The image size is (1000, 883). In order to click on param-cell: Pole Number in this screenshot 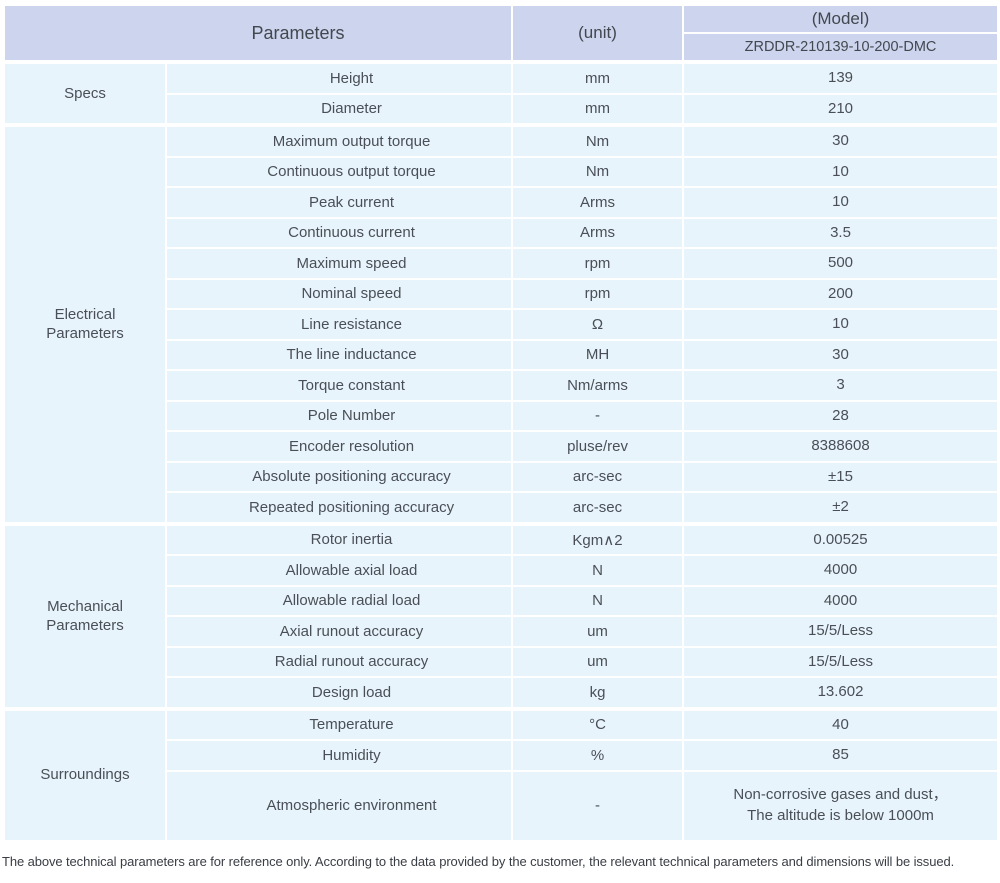, I will do `click(339, 415)`.